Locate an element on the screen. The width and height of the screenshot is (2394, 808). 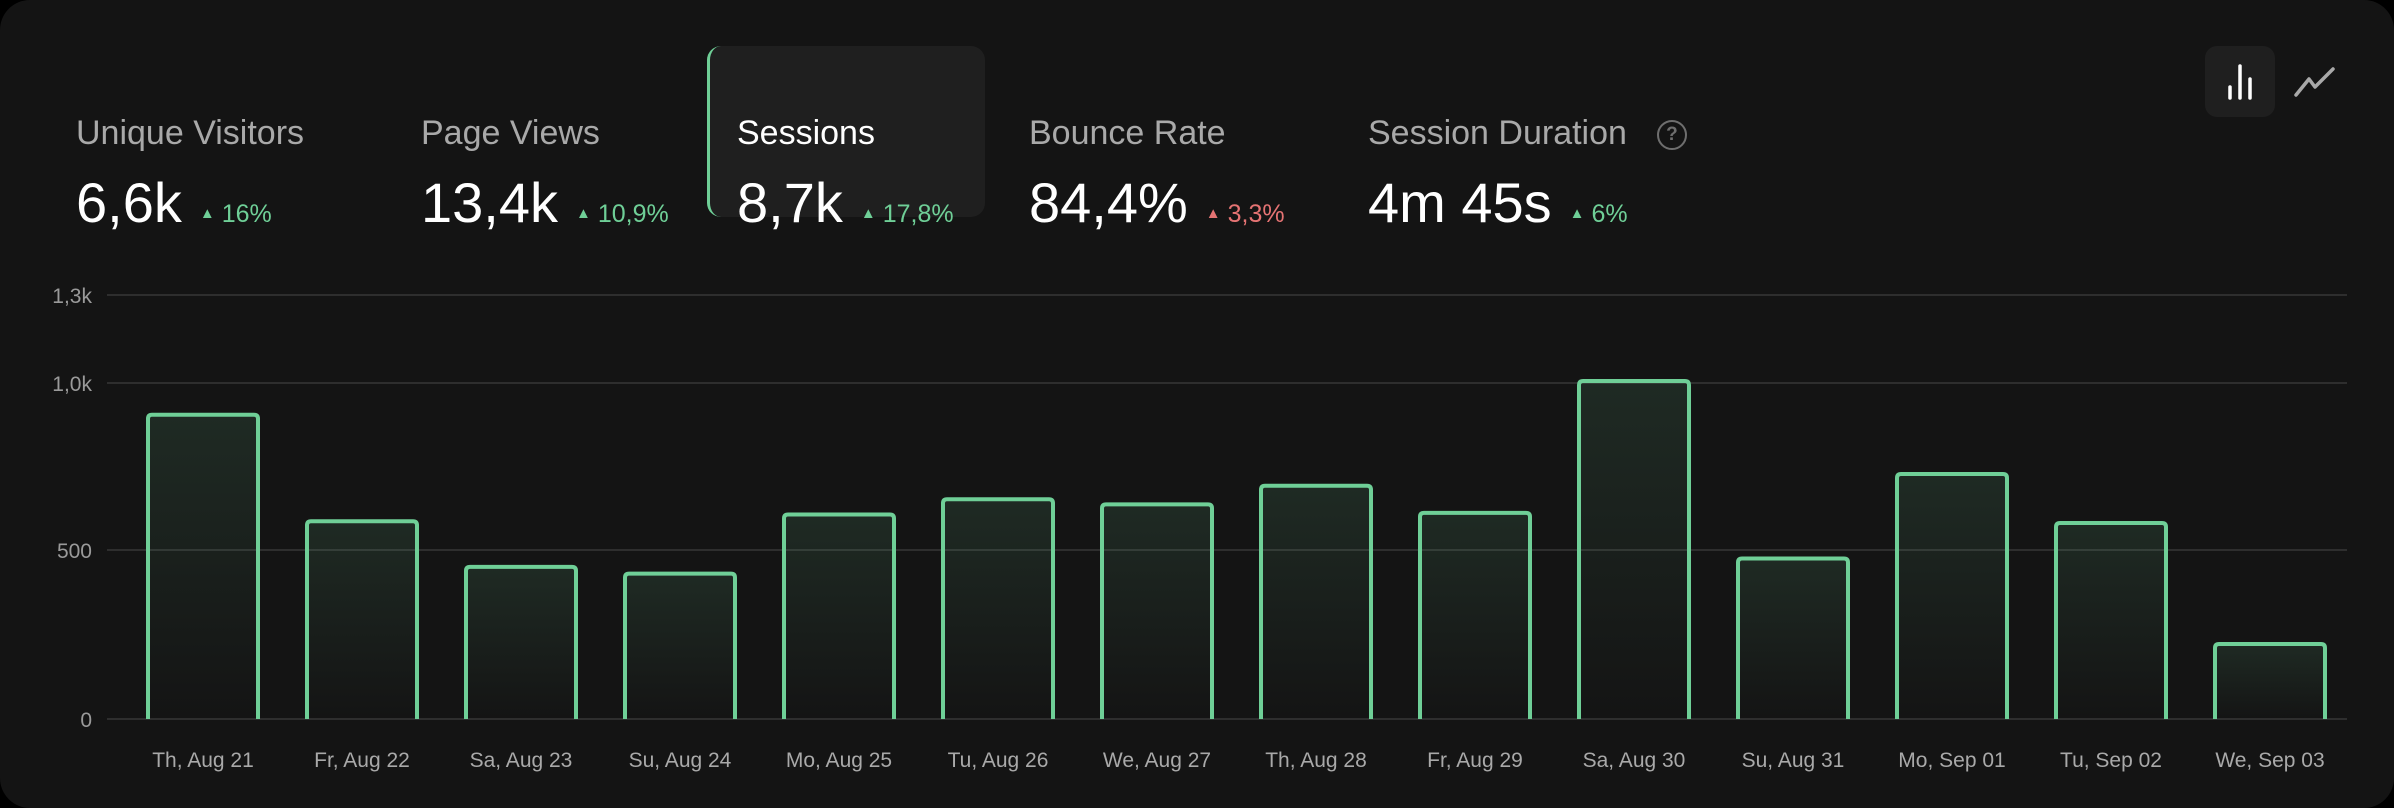
metric-label: Page Views is located at coordinates (510, 133).